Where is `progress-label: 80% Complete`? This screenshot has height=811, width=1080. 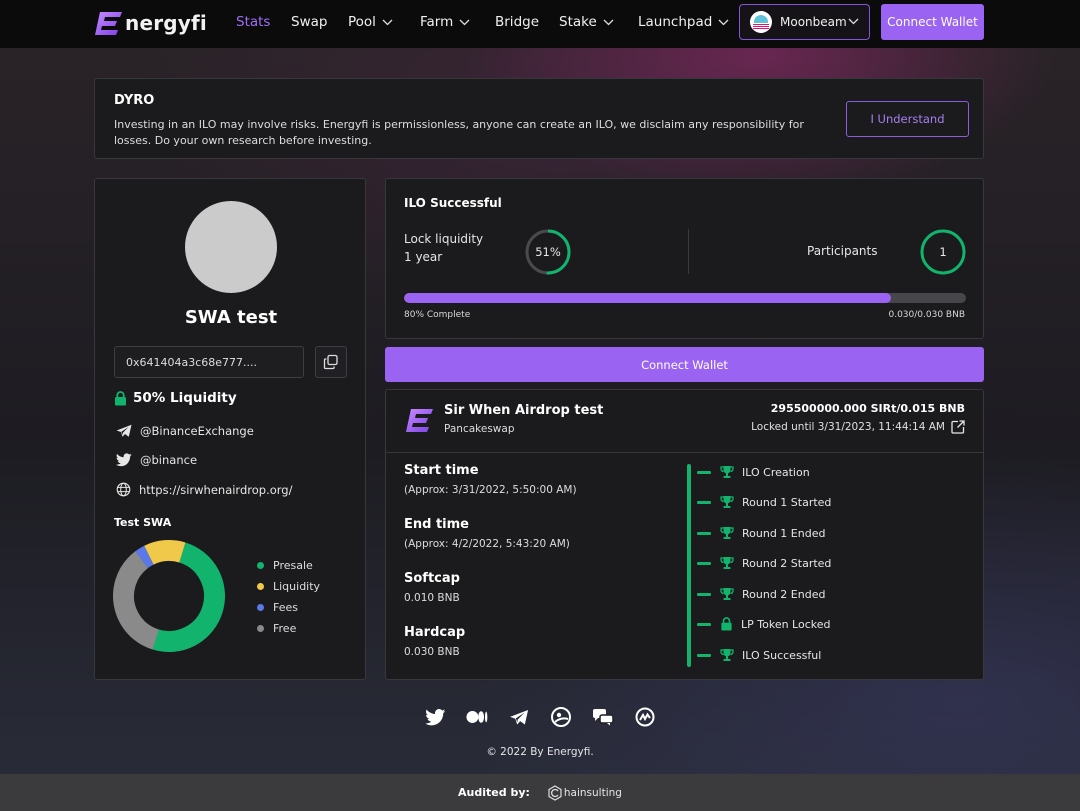
progress-label: 80% Complete is located at coordinates (437, 315).